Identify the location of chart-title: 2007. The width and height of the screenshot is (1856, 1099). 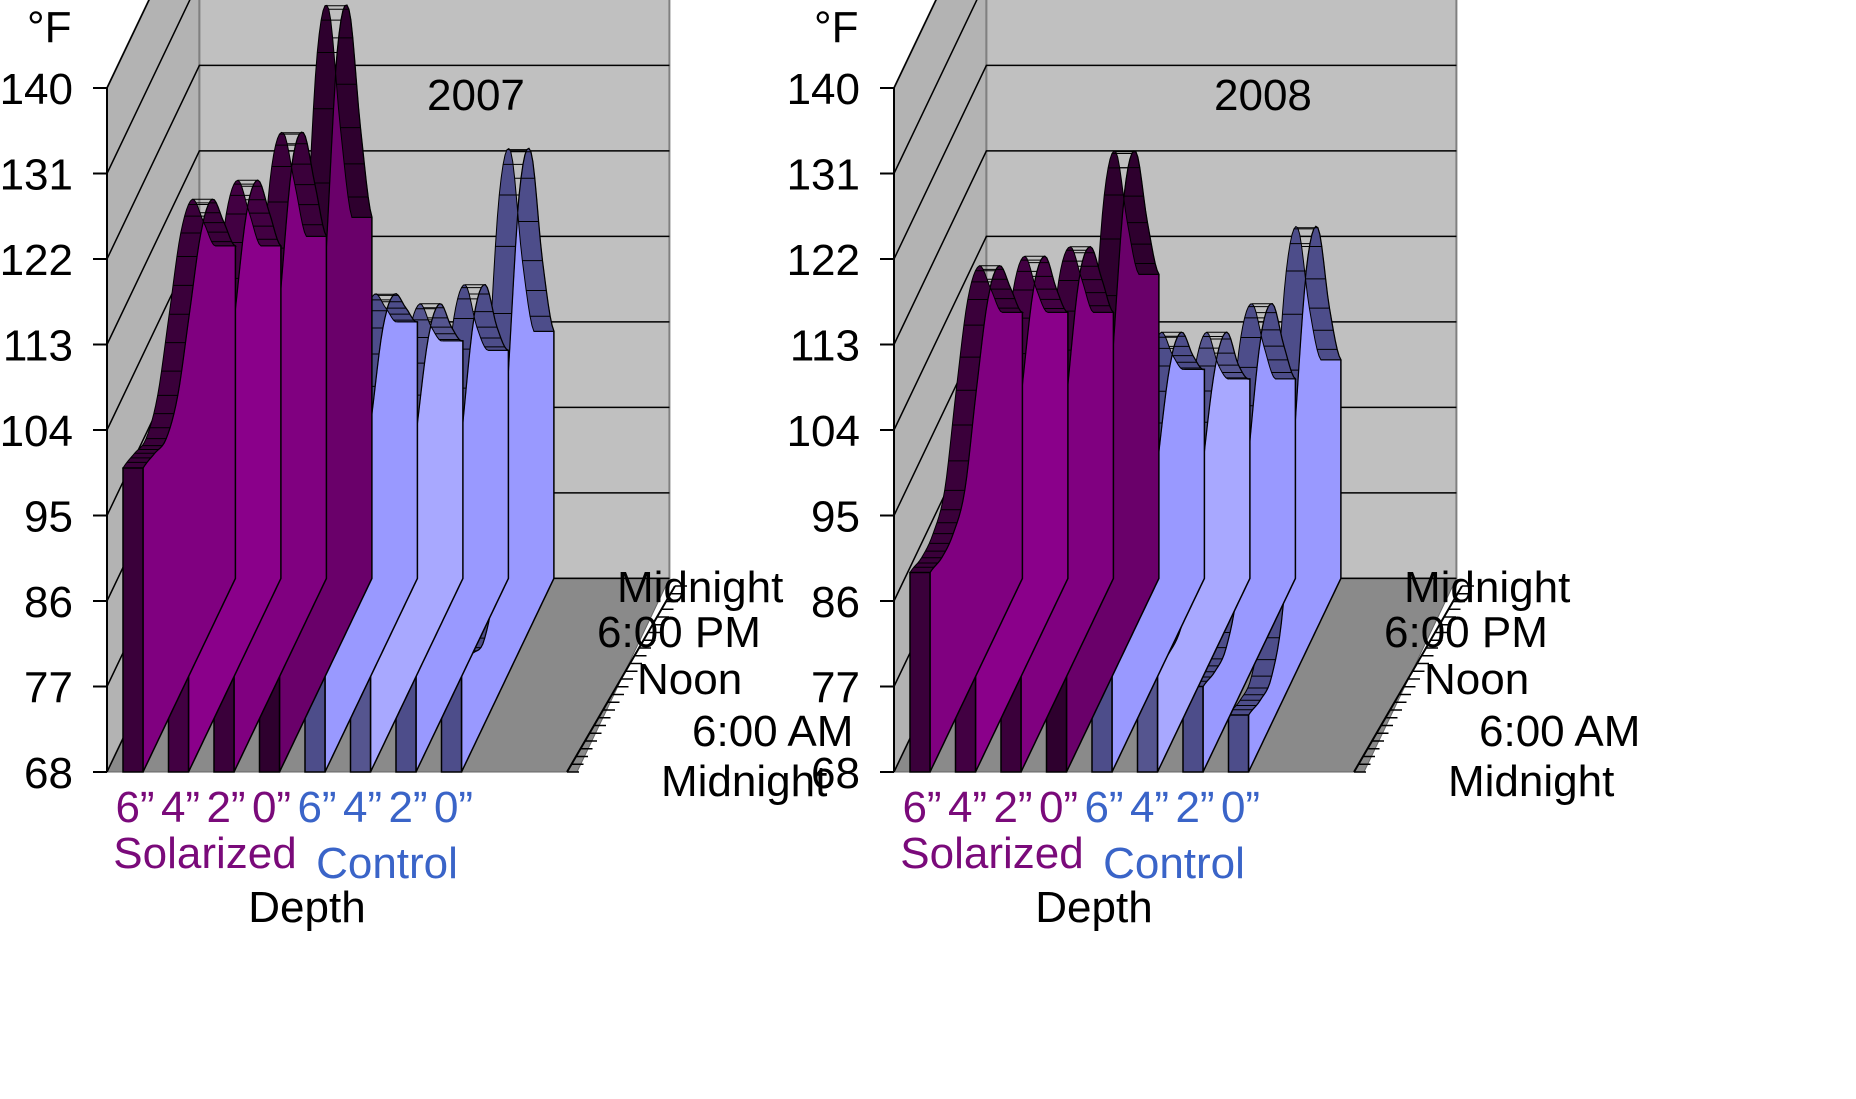
(476, 95).